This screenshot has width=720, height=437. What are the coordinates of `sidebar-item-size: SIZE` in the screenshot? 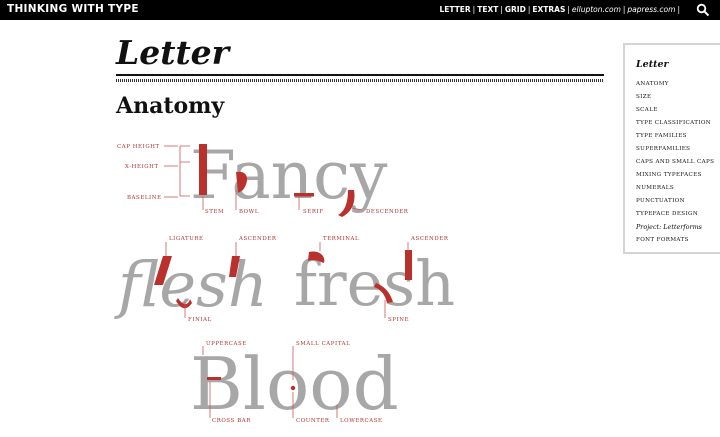 It's located at (644, 97).